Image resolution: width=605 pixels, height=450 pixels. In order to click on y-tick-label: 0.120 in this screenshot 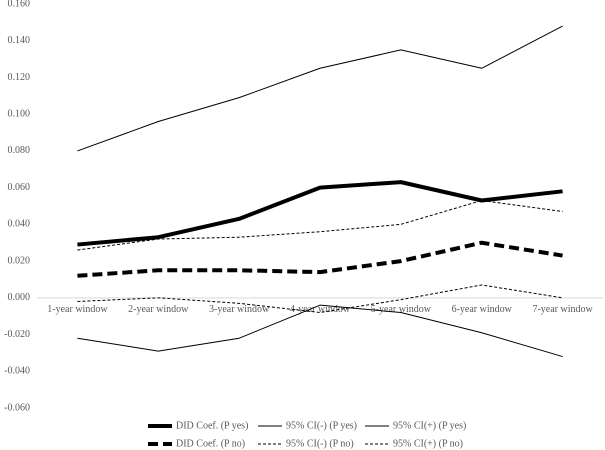, I will do `click(19, 77)`.